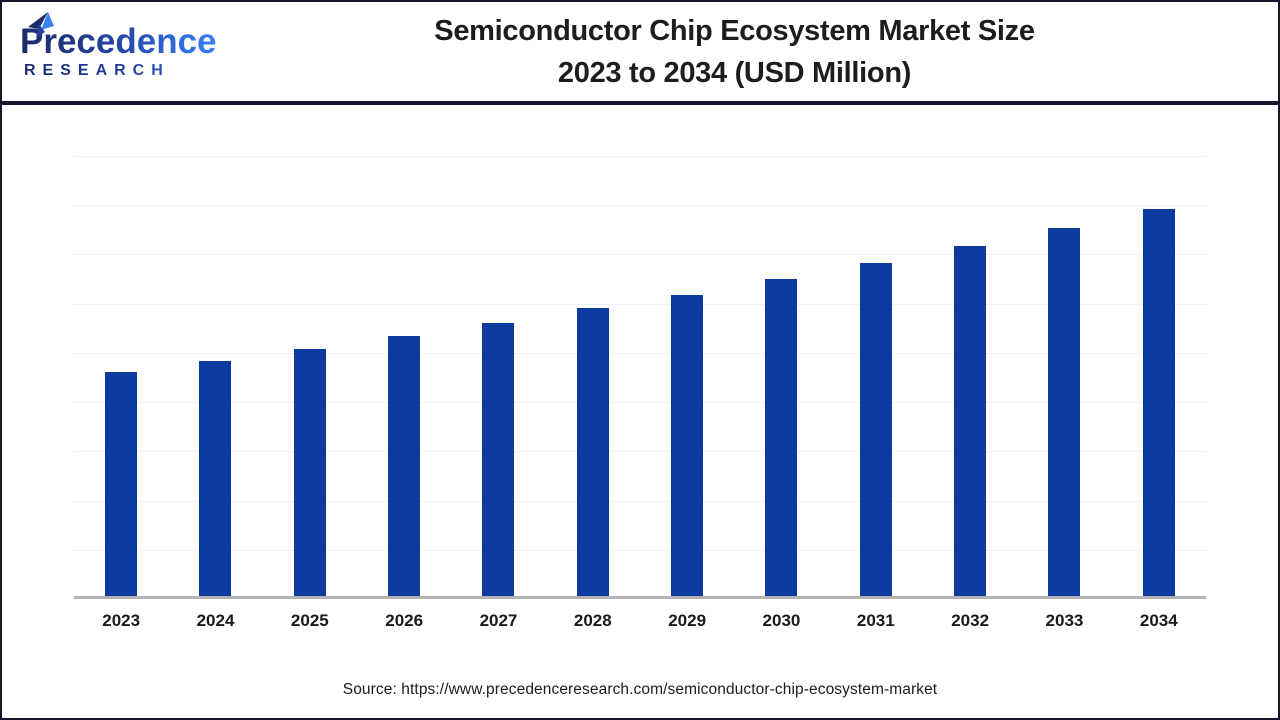 This screenshot has width=1280, height=720. I want to click on x-axis-label-2028: 2028, so click(592, 620).